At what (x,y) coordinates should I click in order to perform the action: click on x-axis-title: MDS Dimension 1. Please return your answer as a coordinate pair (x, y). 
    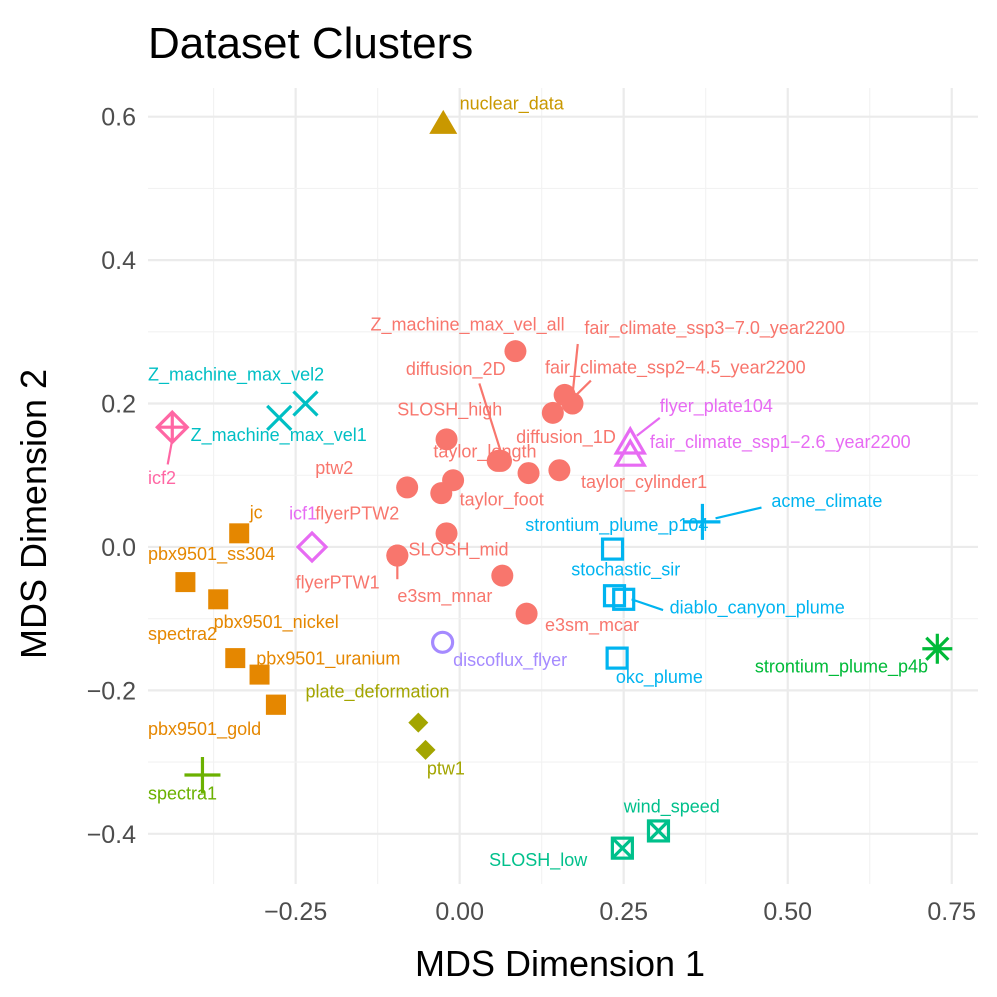
    Looking at the image, I should click on (560, 963).